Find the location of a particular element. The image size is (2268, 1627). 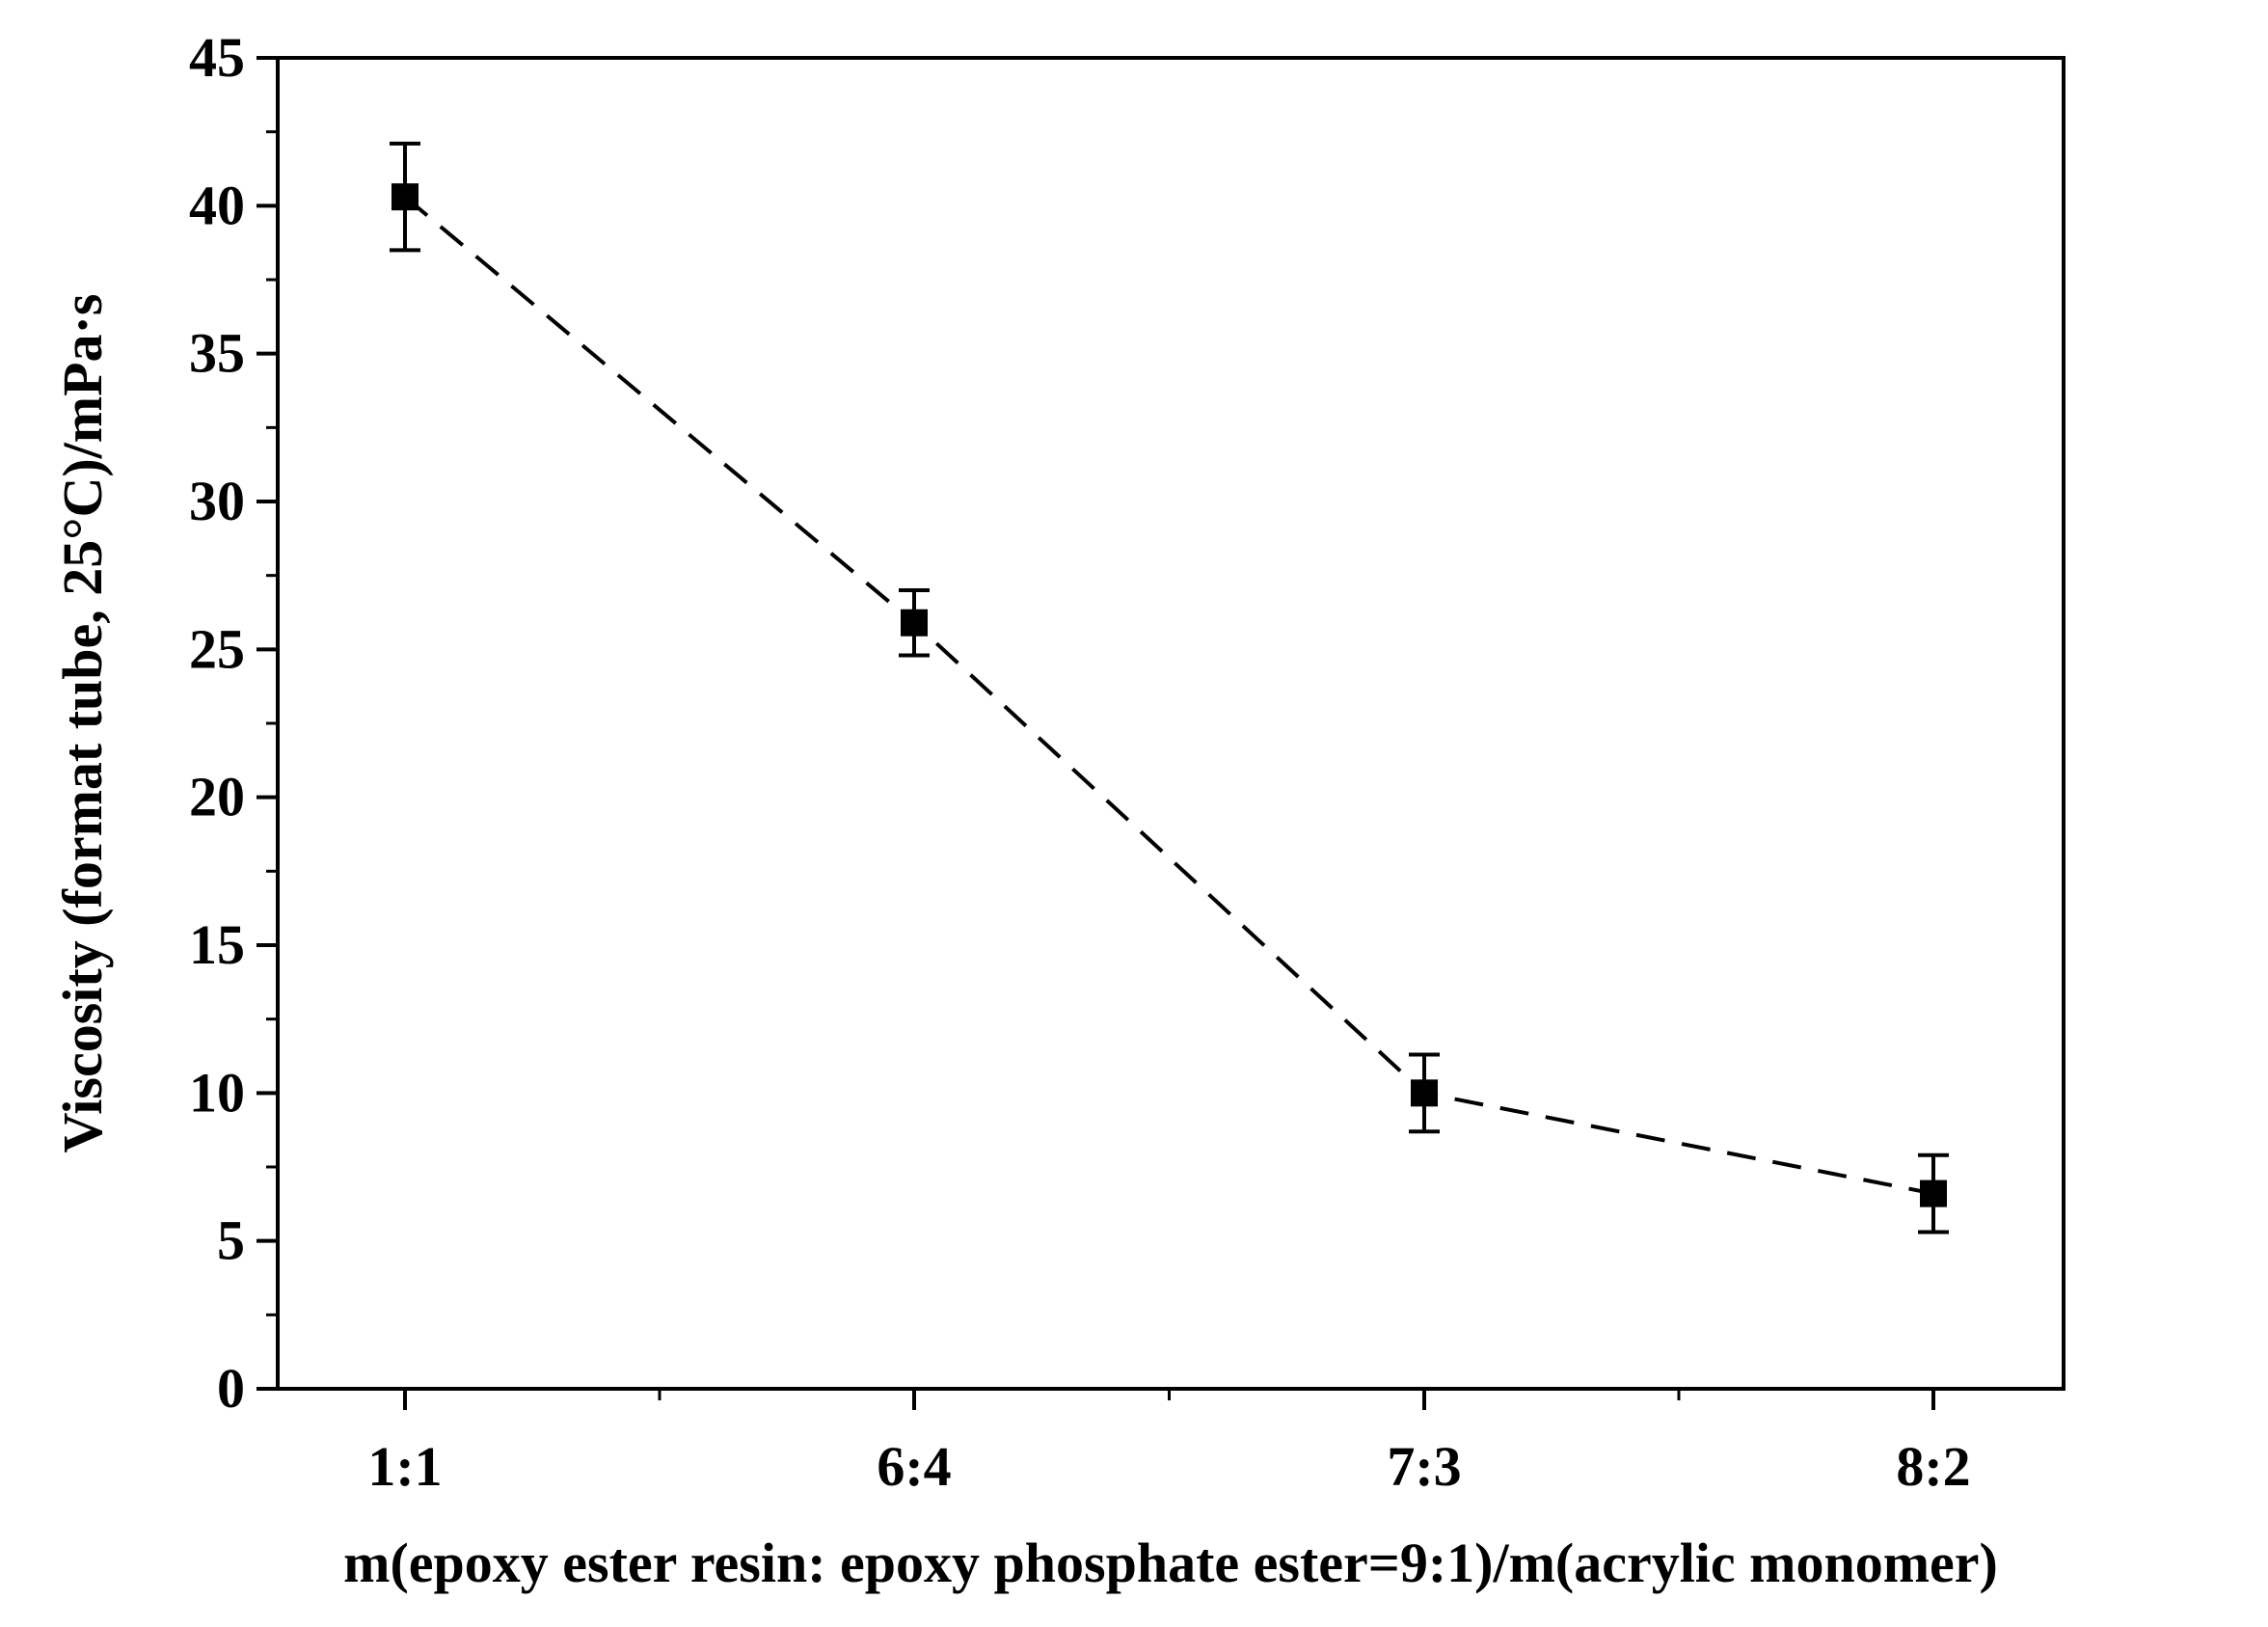

x-tick-label: 7:3 is located at coordinates (1424, 1466).